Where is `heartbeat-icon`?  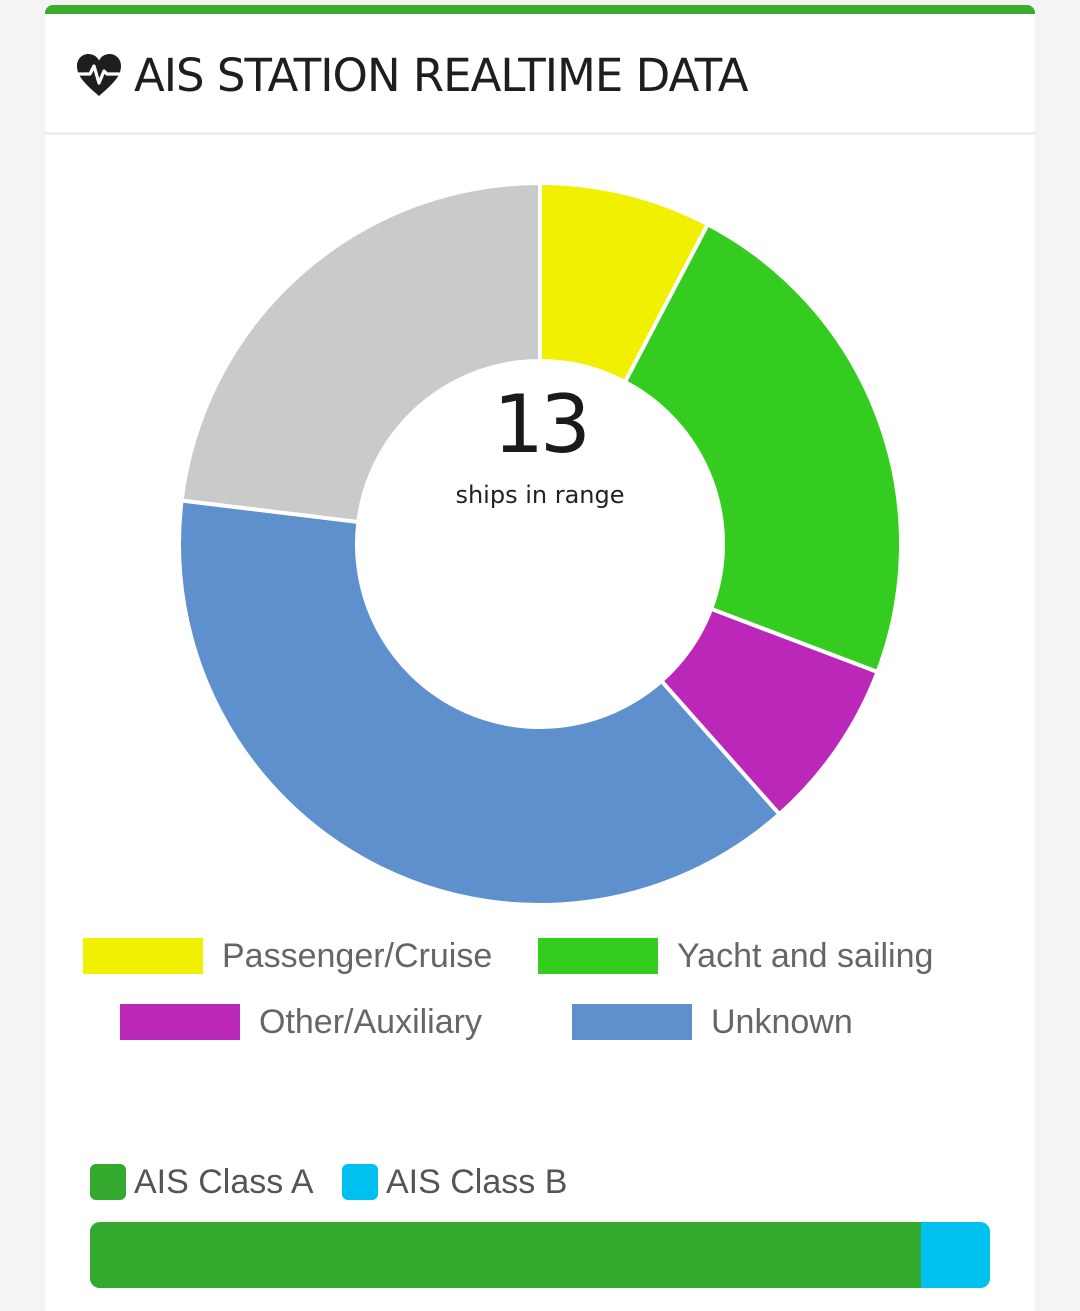 heartbeat-icon is located at coordinates (99, 75).